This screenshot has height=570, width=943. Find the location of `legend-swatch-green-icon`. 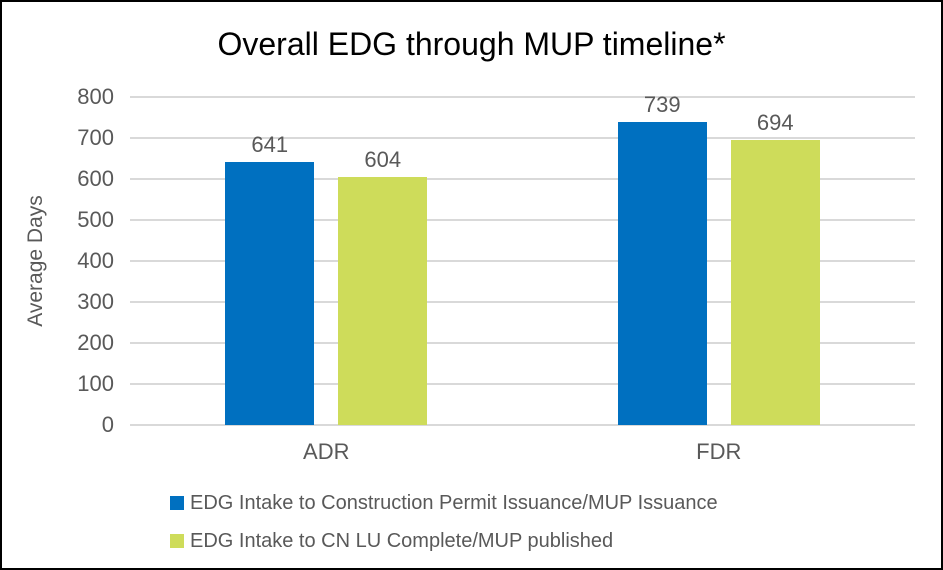

legend-swatch-green-icon is located at coordinates (177, 541).